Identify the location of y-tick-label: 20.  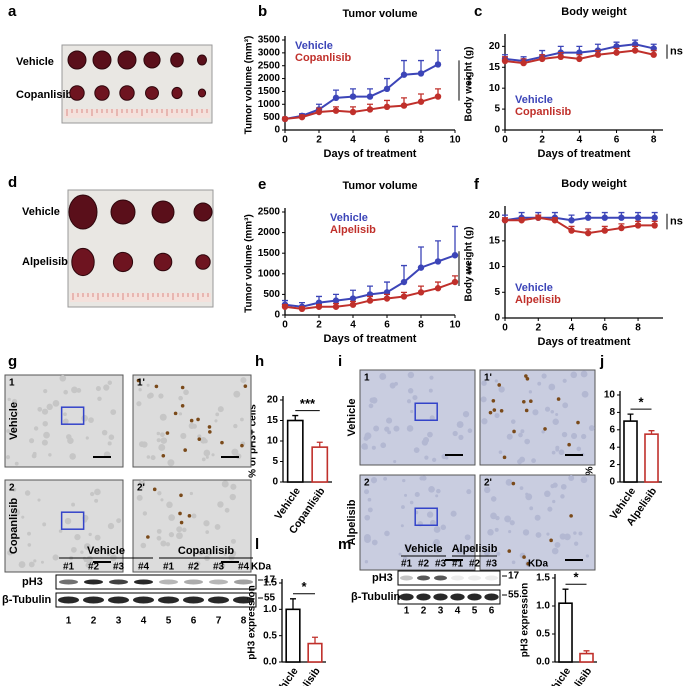
(495, 215).